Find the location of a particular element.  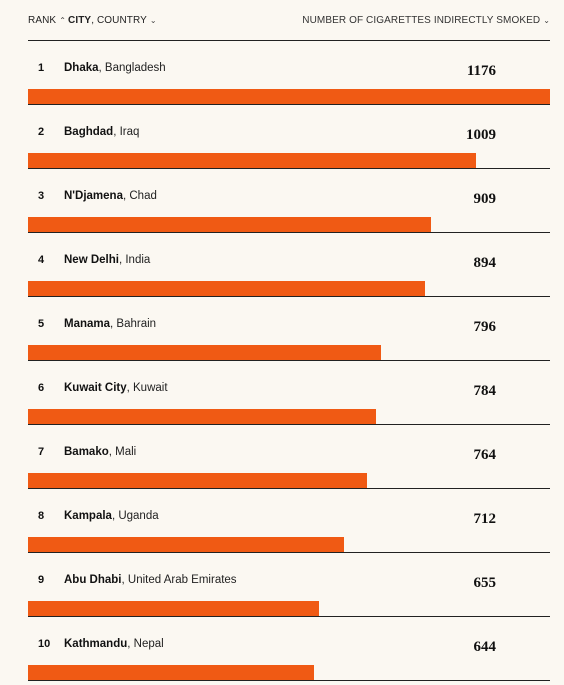

cigarette-count-label: 784 is located at coordinates (485, 391).